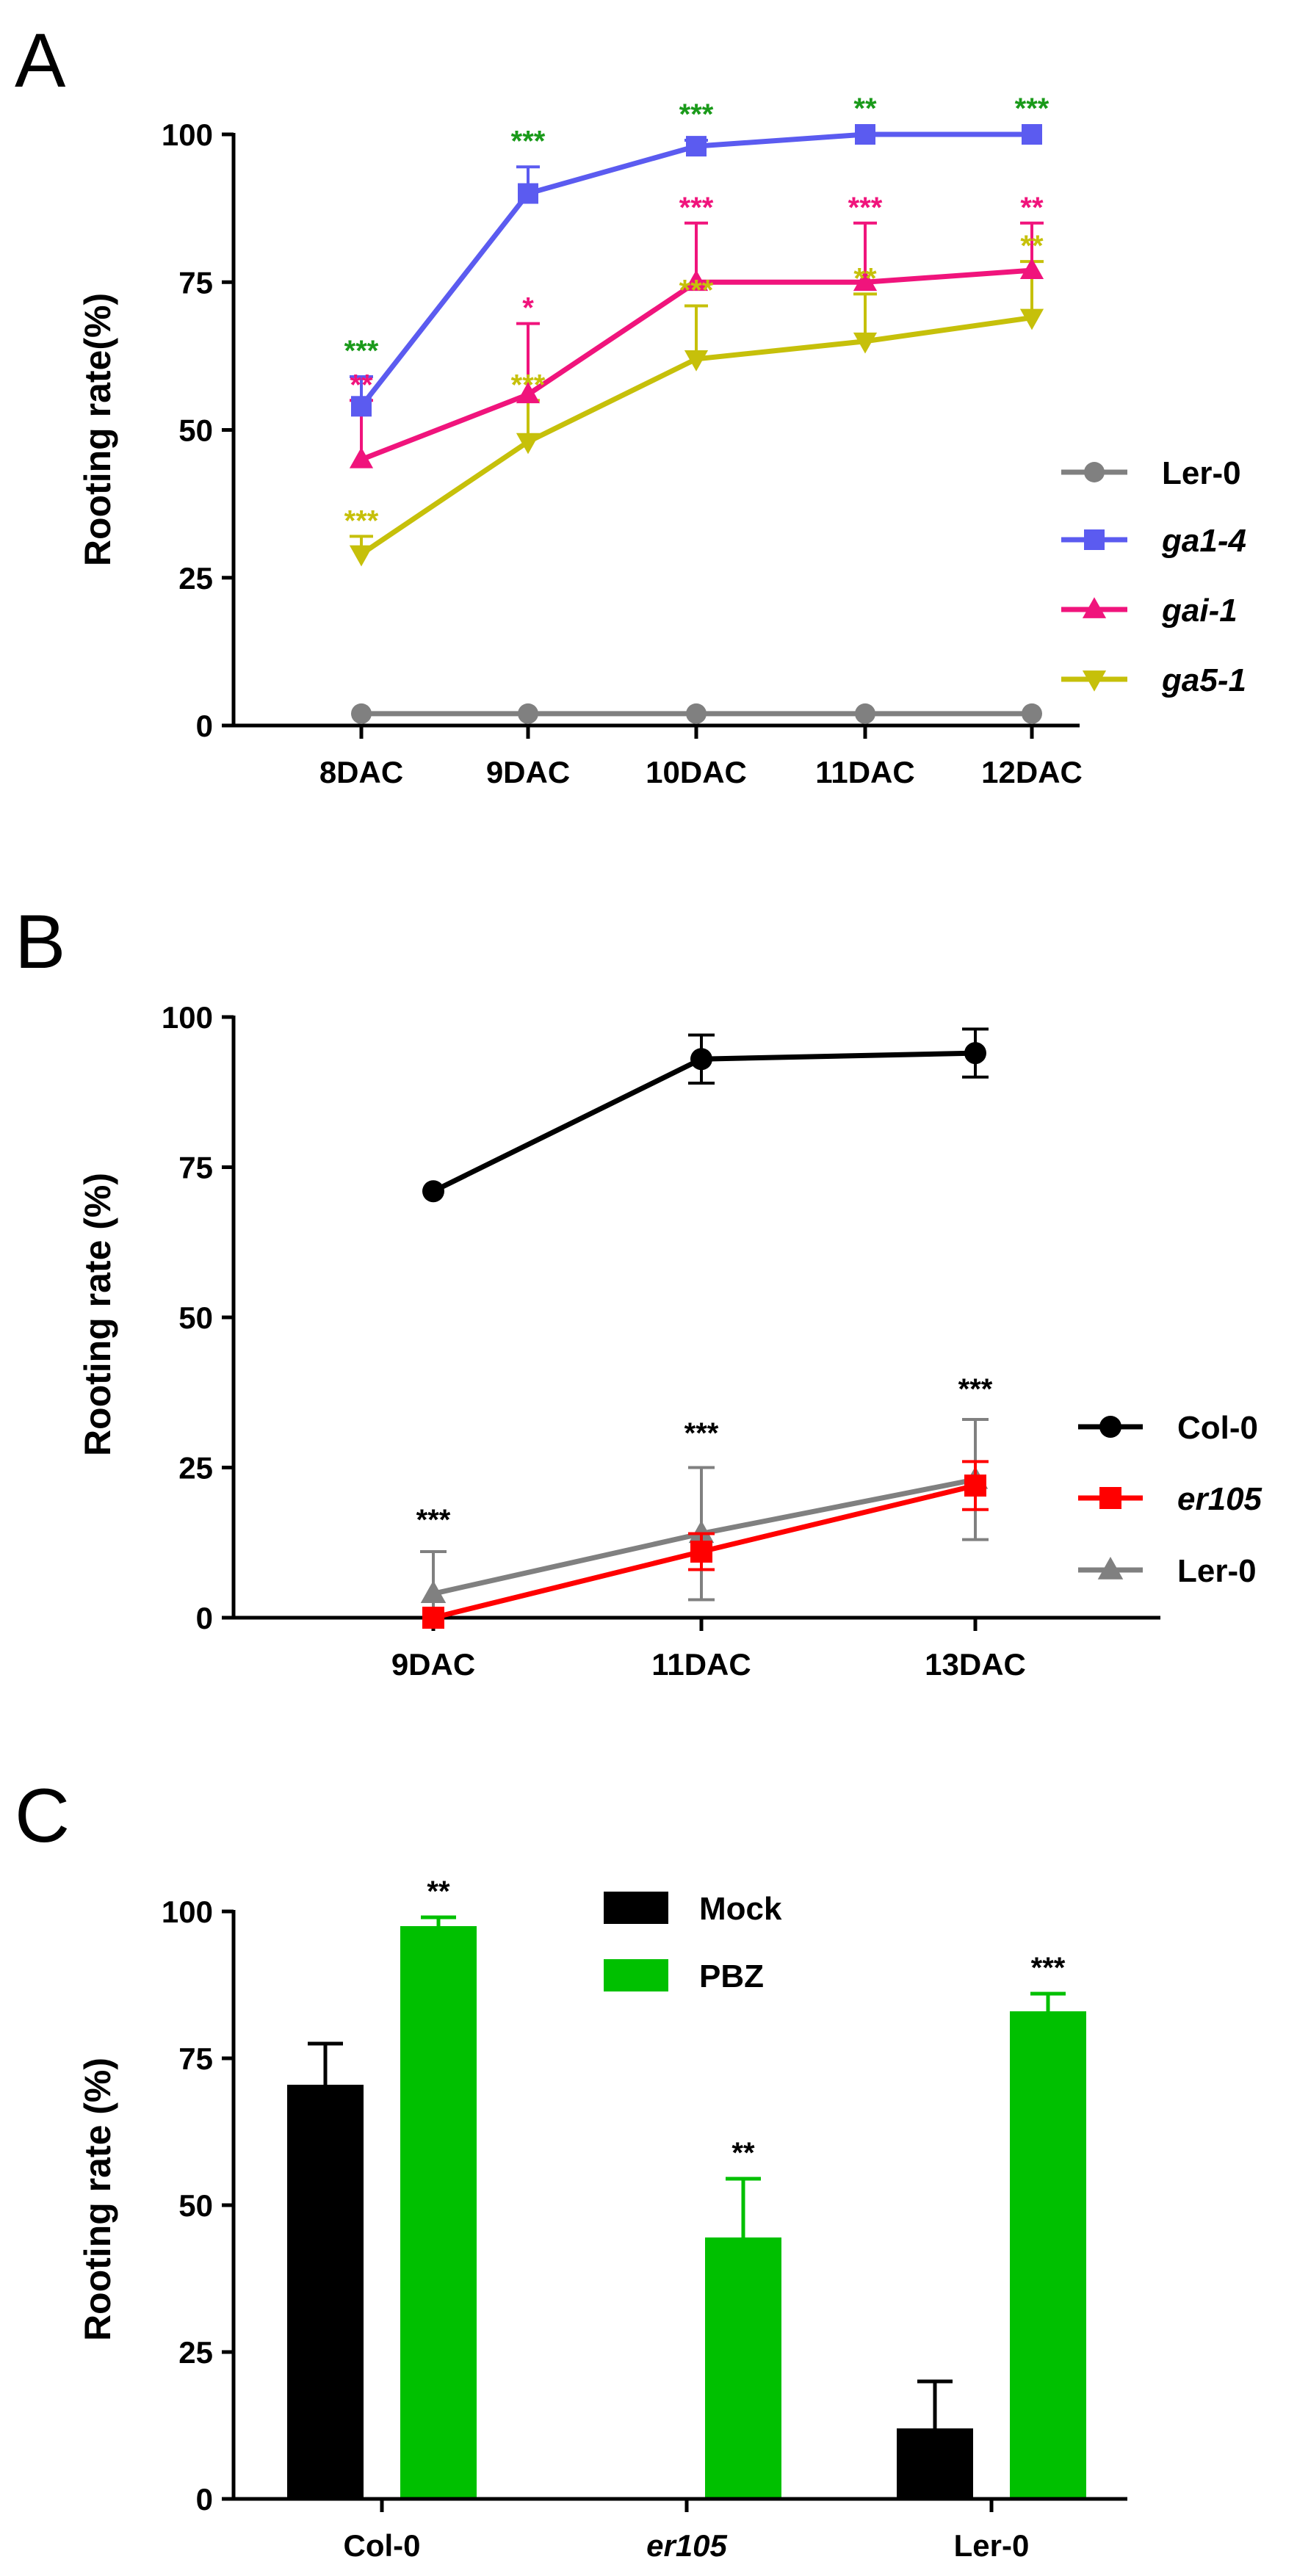 The width and height of the screenshot is (1297, 2576). I want to click on legend-label: ga5-1, so click(1203, 680).